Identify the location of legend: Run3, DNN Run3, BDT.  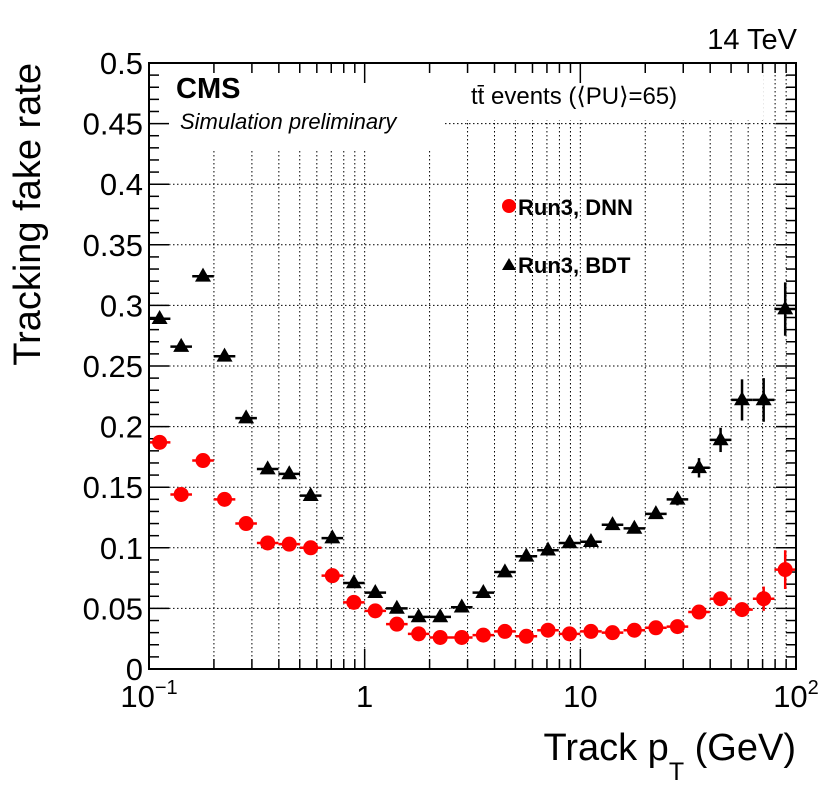
(567, 236).